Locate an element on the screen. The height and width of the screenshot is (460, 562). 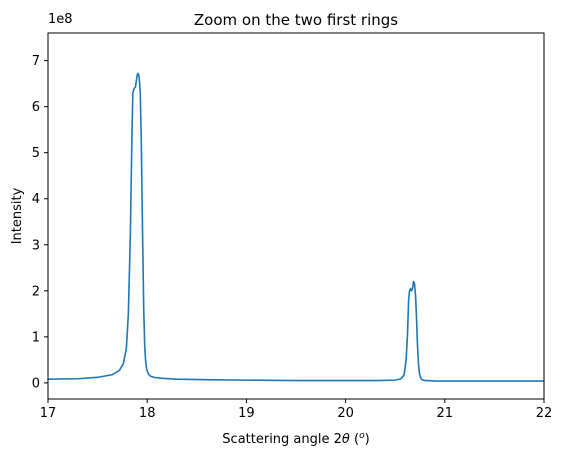
x-axis-label-degree: o is located at coordinates (362, 436).